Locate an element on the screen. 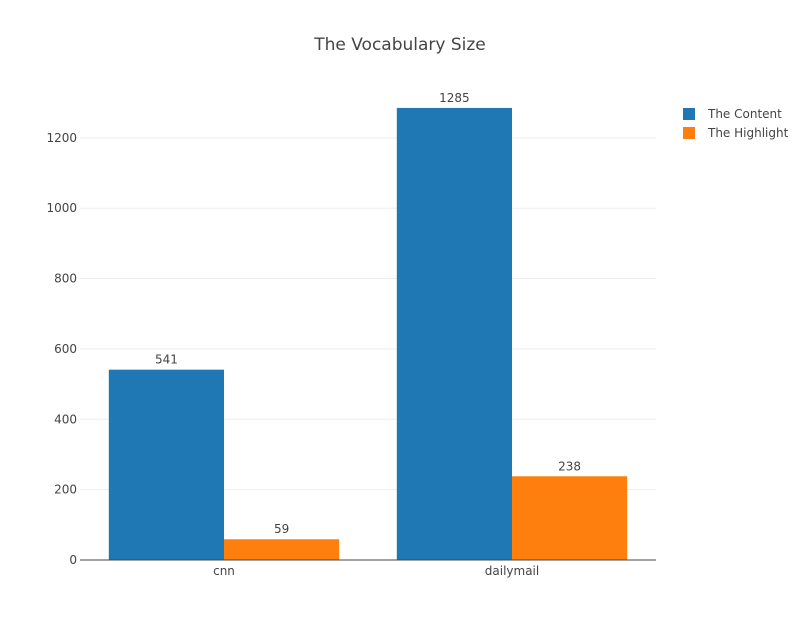 Image resolution: width=800 pixels, height=644 pixels. y-tick-label: 600 is located at coordinates (65, 349).